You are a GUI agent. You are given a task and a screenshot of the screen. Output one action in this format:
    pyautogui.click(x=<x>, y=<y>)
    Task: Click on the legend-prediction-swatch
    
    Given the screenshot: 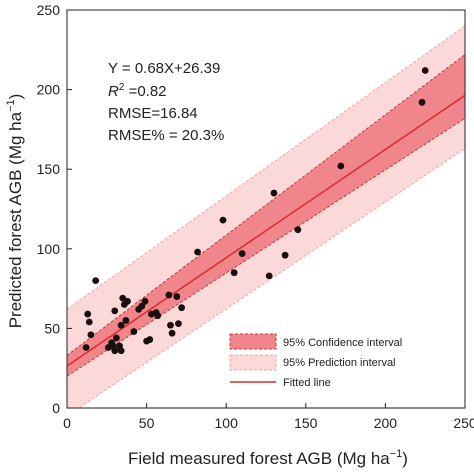 What is the action you would take?
    pyautogui.click(x=253, y=362)
    